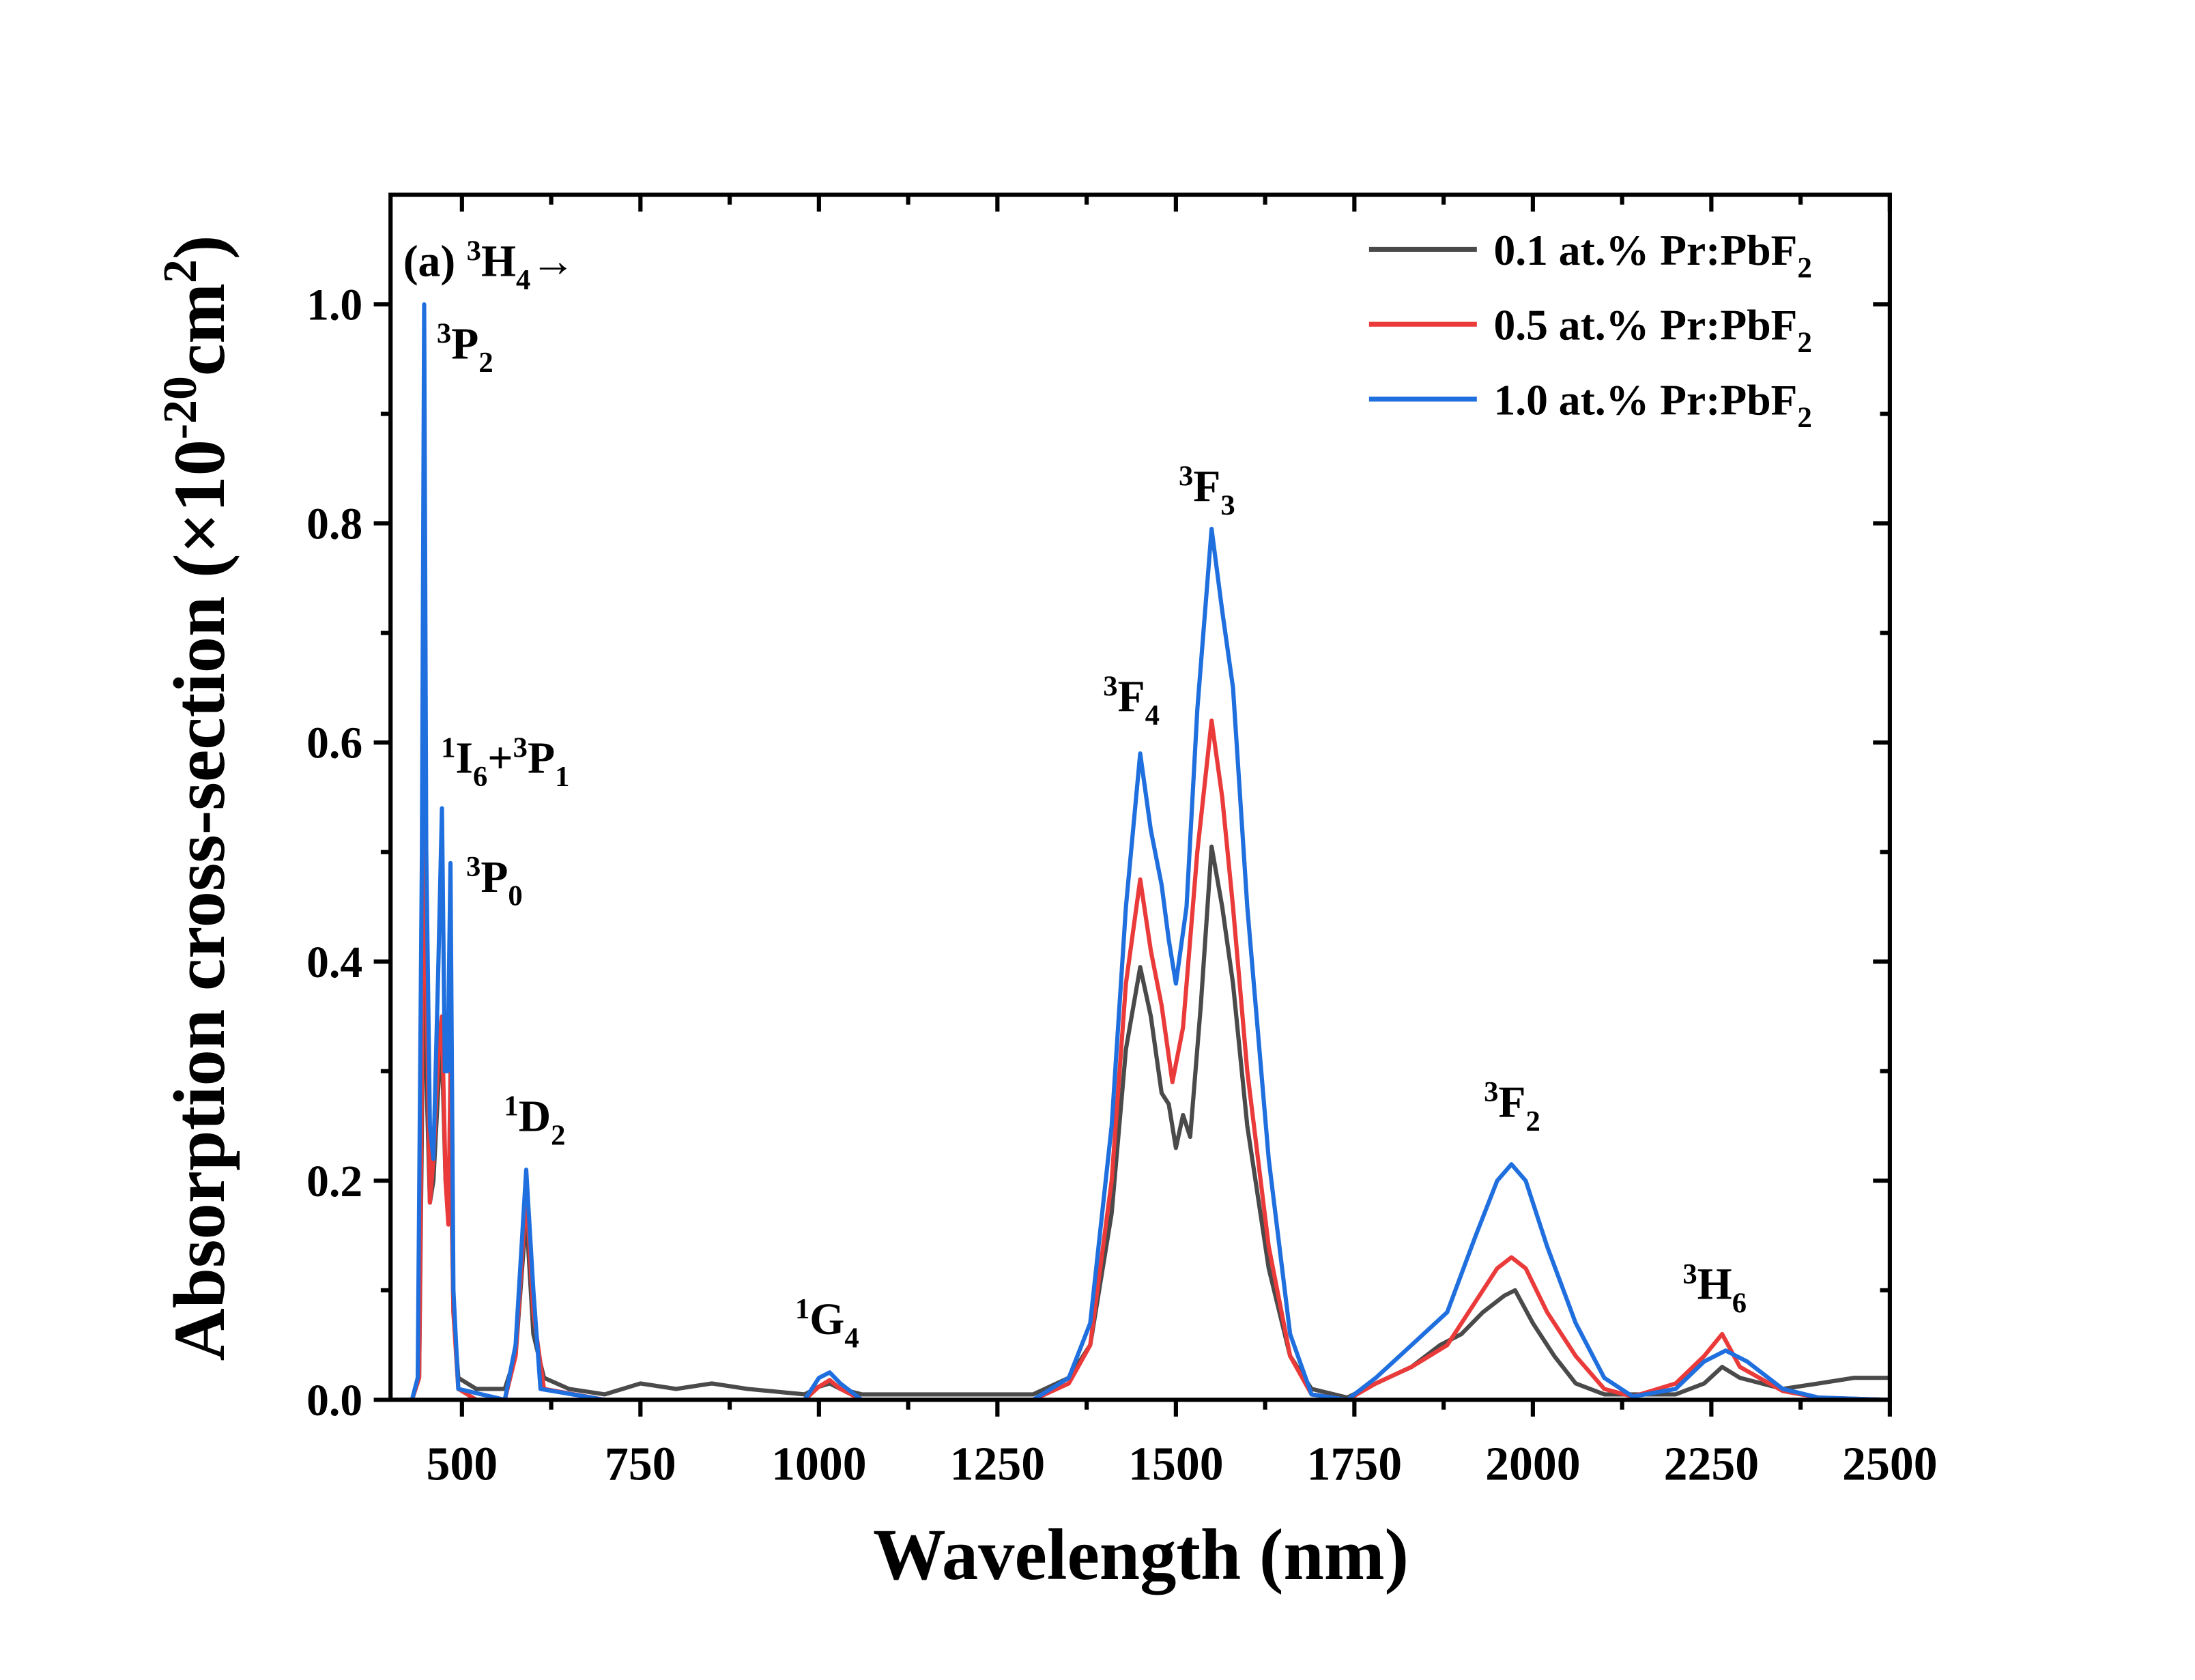  I want to click on transition-label: 1D2, so click(534, 1121).